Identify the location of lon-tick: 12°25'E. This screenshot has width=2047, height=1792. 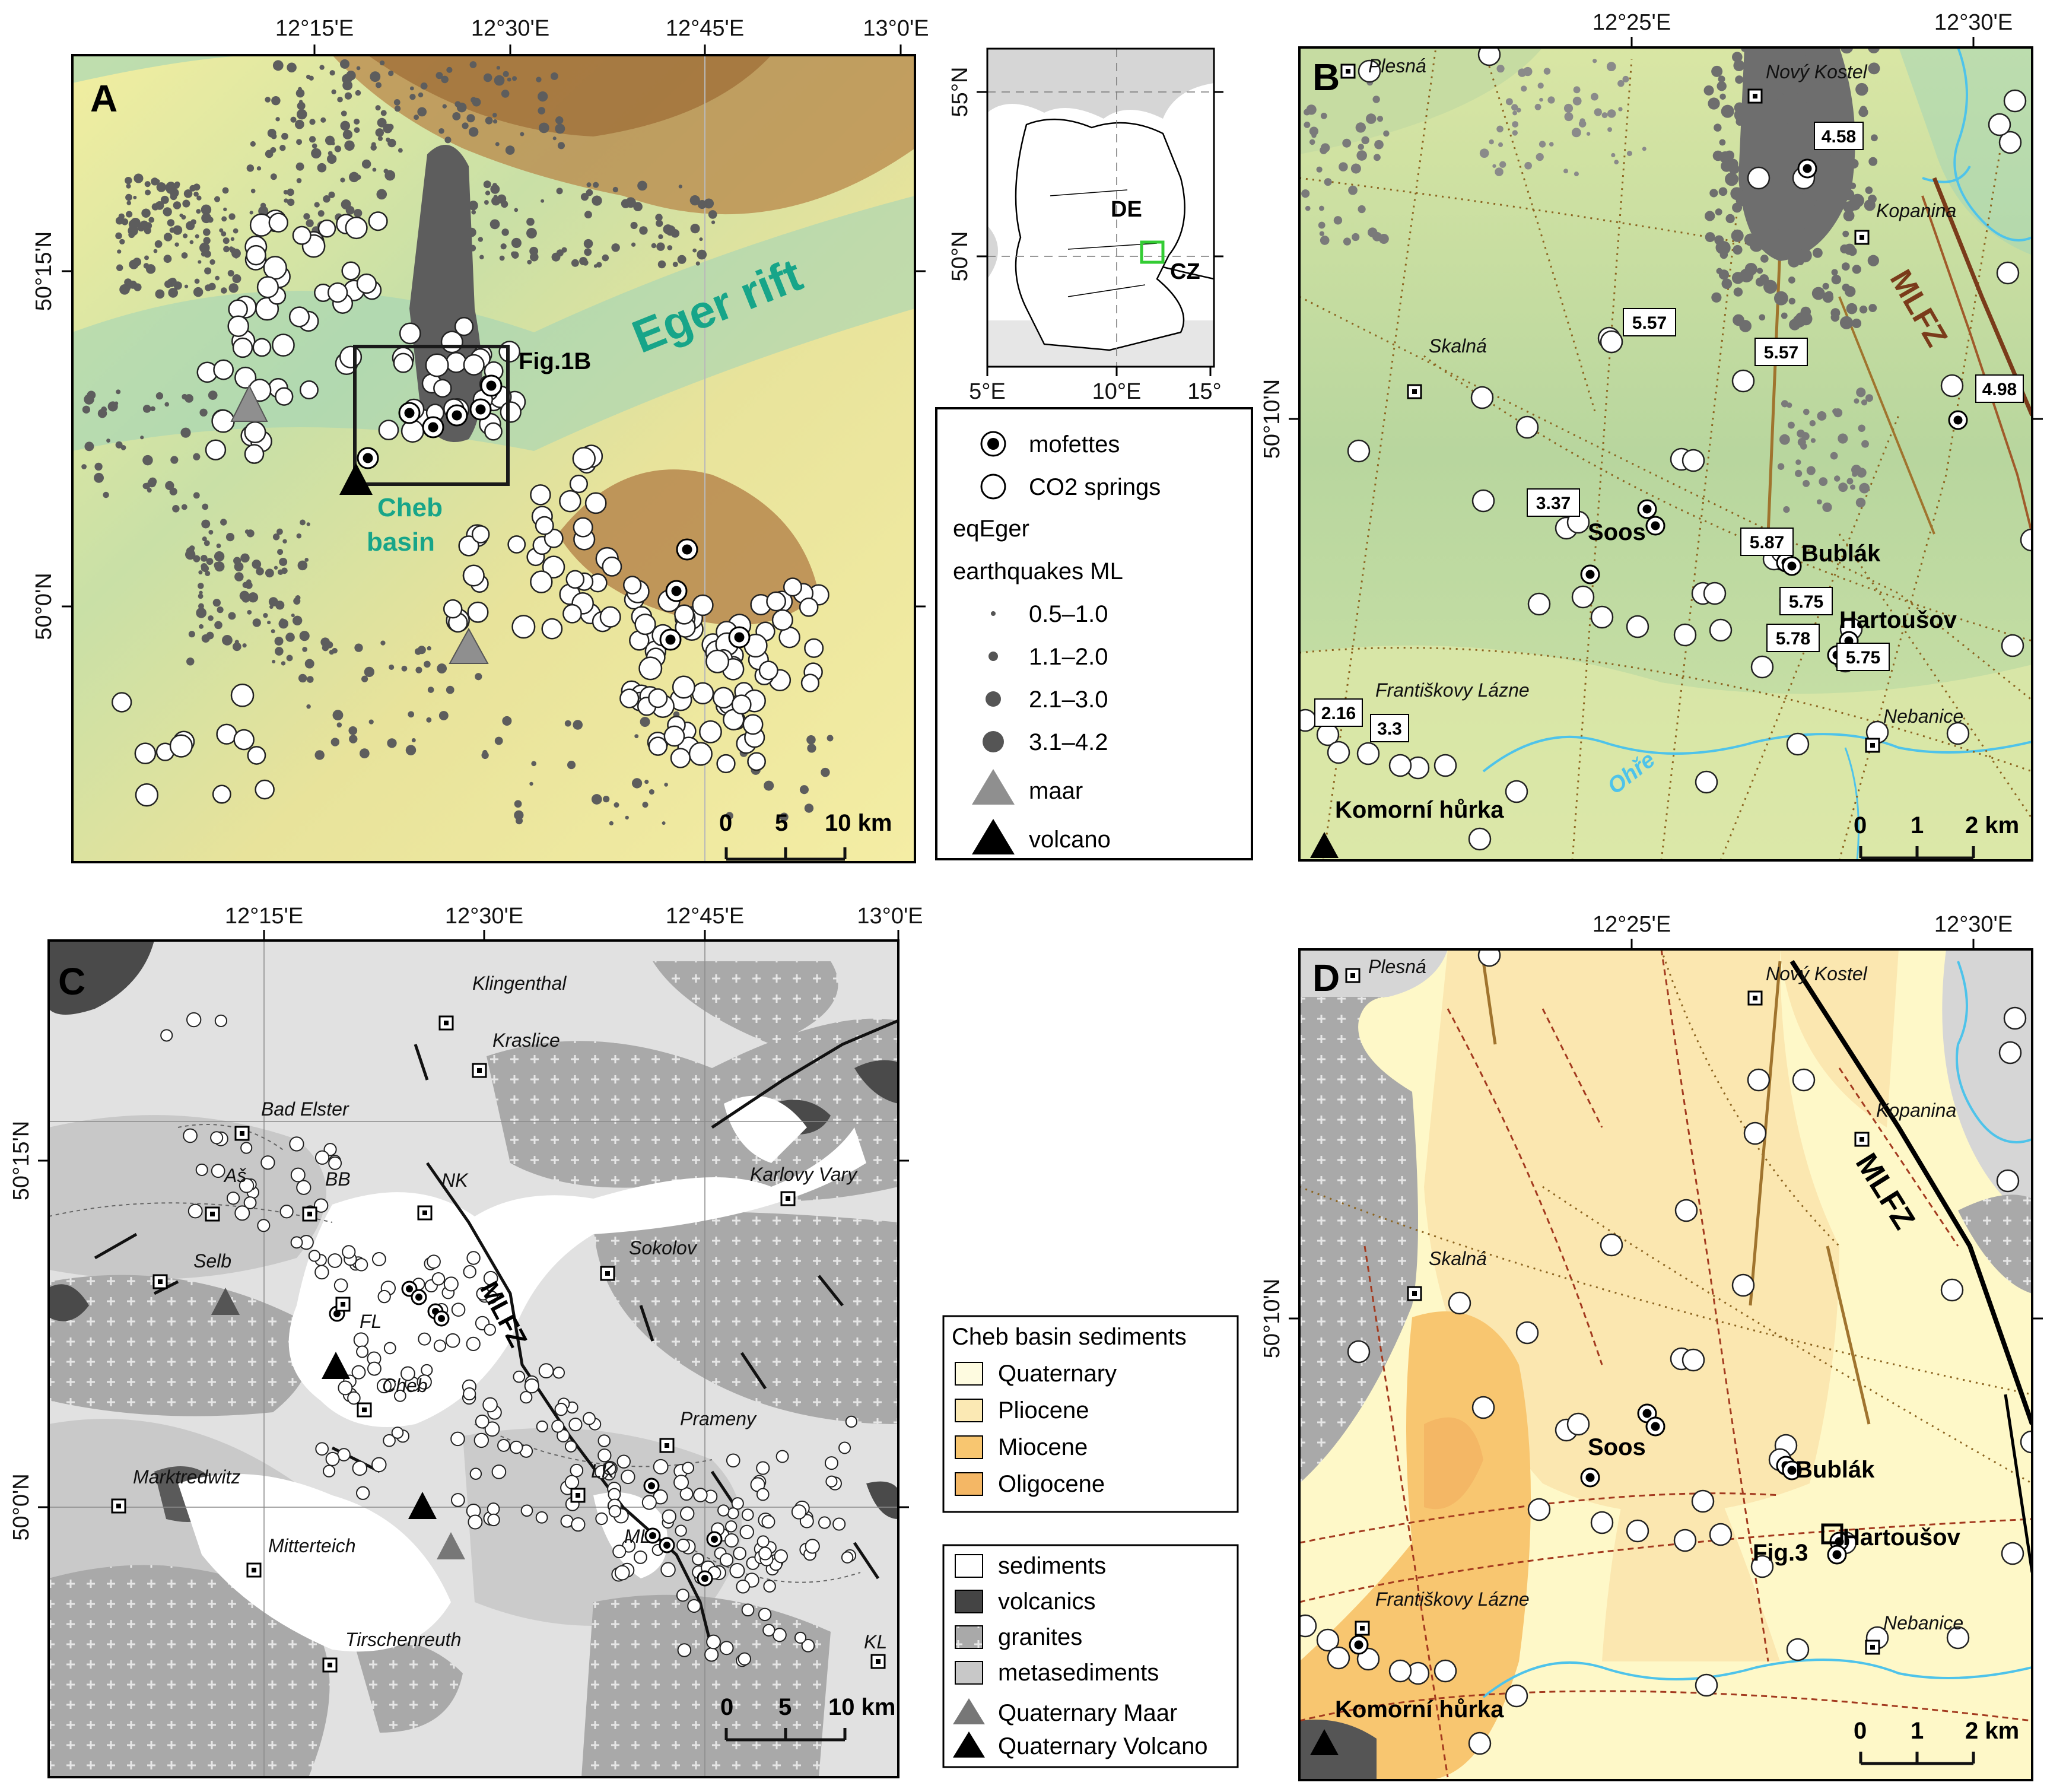
(1632, 925).